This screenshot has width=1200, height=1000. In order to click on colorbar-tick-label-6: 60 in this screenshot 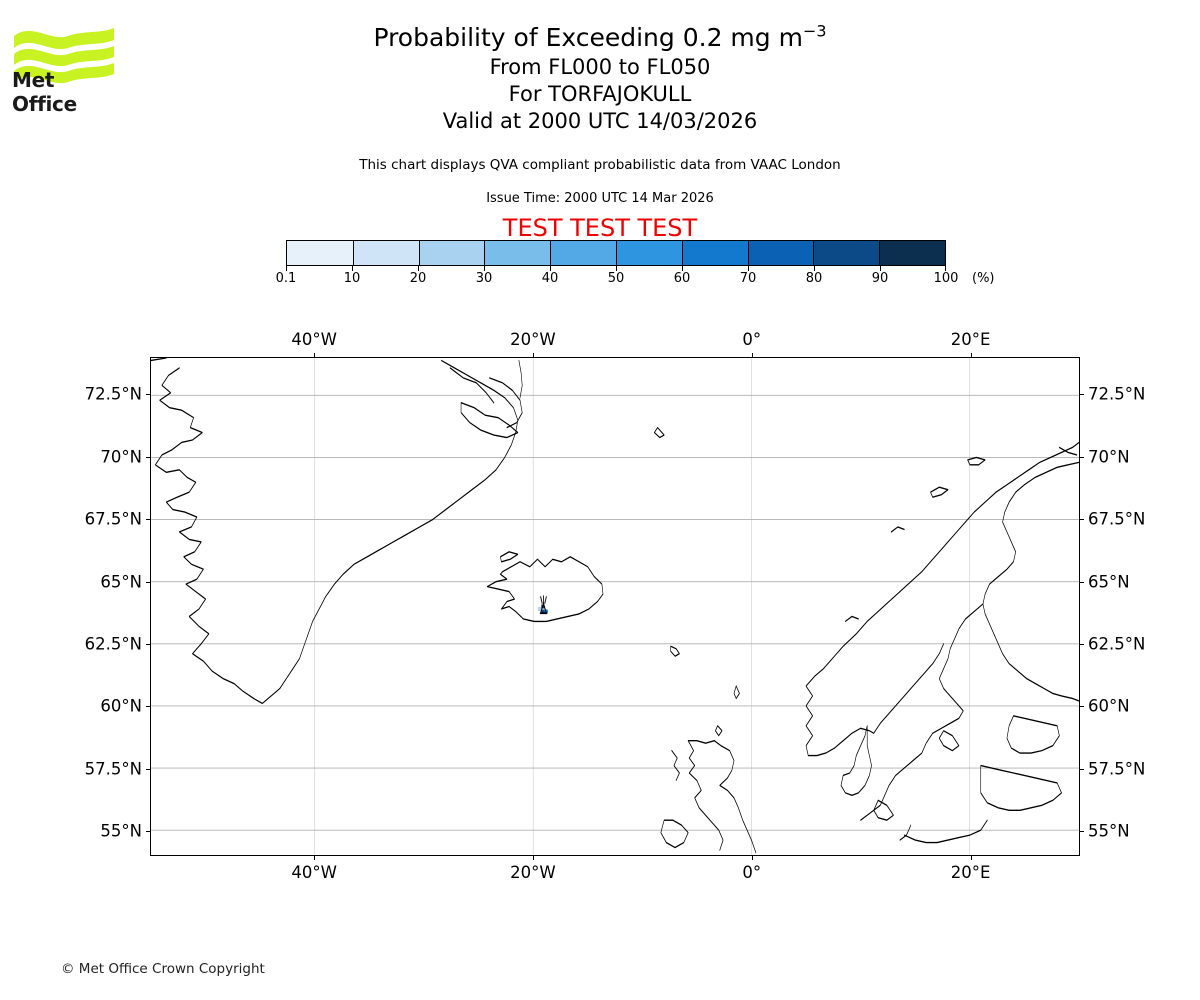, I will do `click(682, 278)`.